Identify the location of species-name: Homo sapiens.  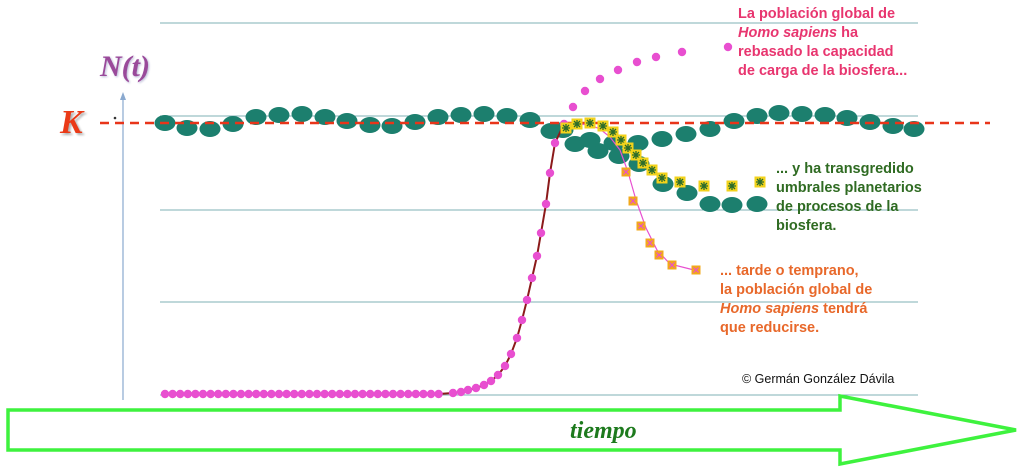
(788, 33).